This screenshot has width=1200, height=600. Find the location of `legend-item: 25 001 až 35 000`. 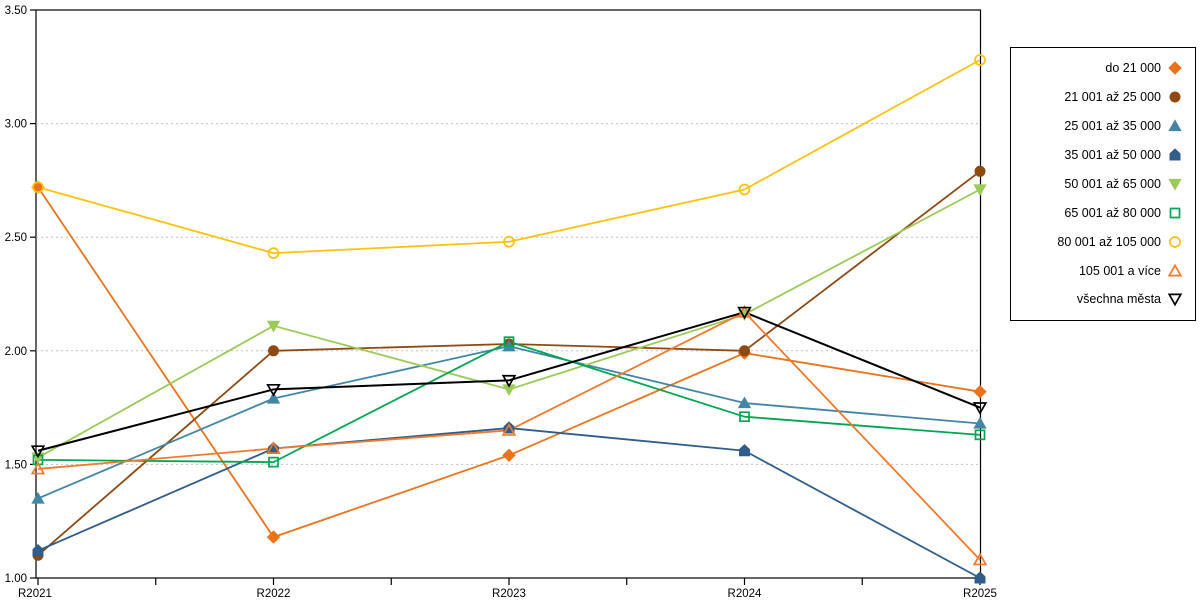

legend-item: 25 001 až 35 000 is located at coordinates (1103, 126).